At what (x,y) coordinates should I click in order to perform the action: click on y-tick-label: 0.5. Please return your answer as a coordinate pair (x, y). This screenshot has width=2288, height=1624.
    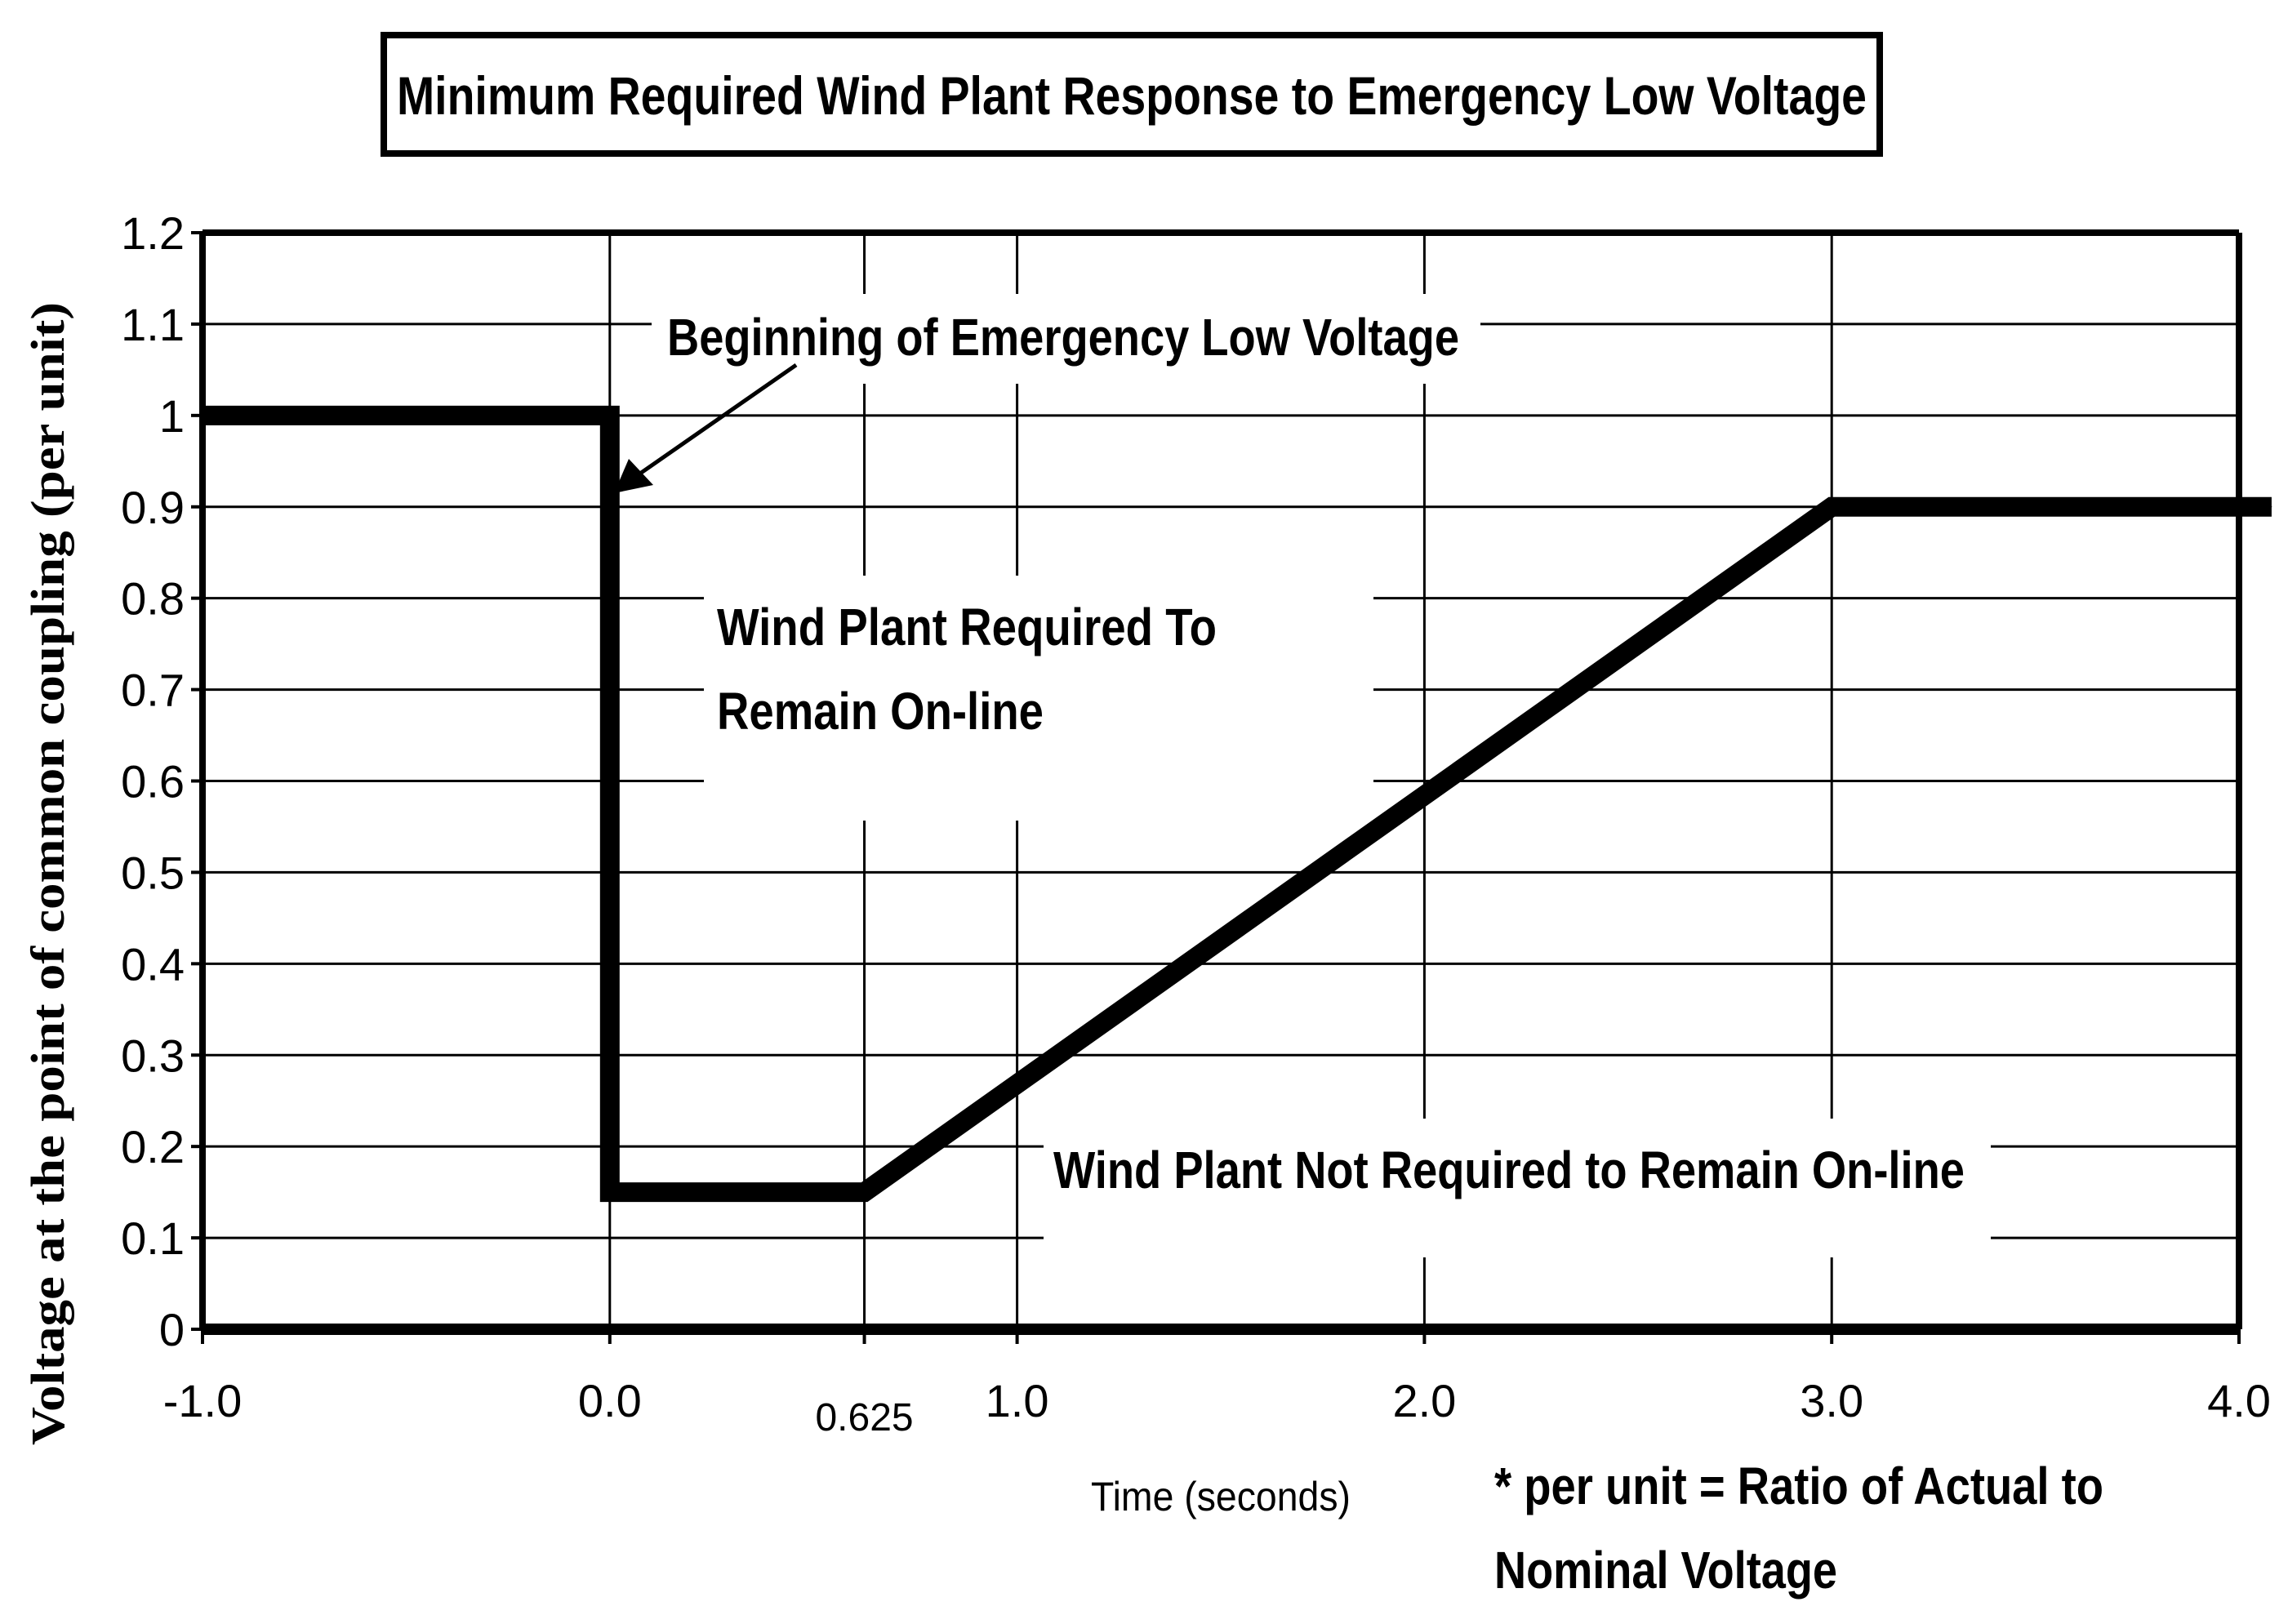
    Looking at the image, I should click on (153, 872).